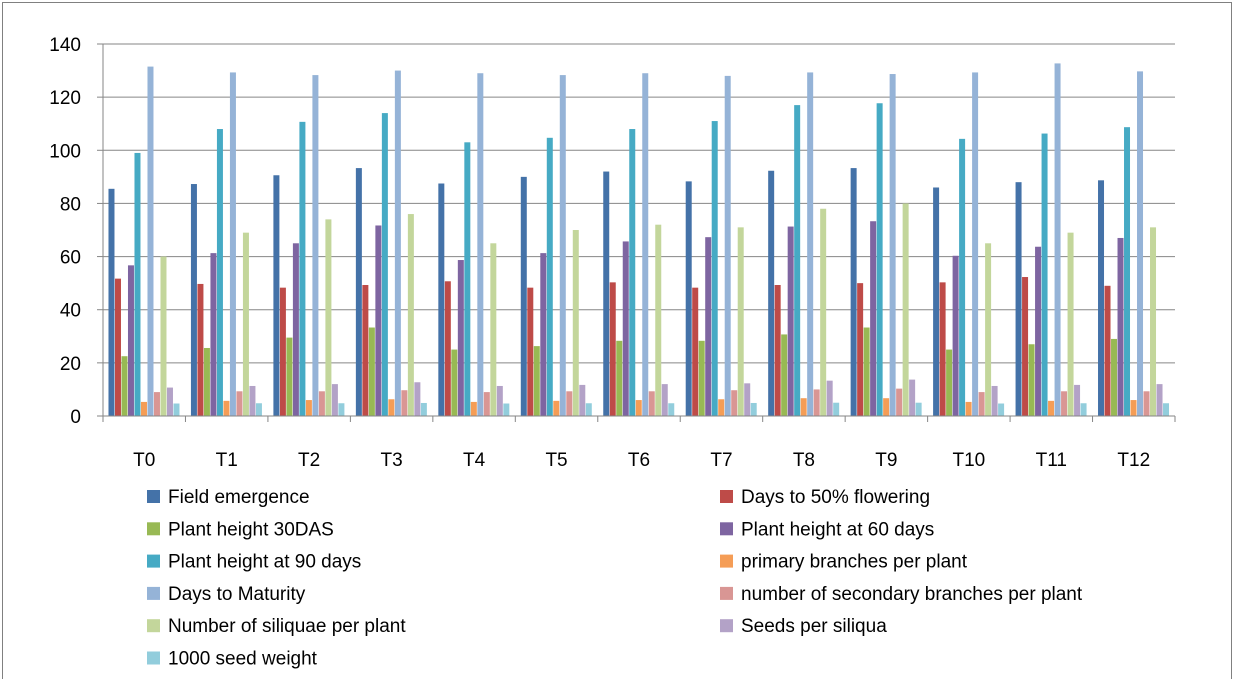 The height and width of the screenshot is (679, 1236). What do you see at coordinates (392, 460) in the screenshot?
I see `x-tick-label: T3` at bounding box center [392, 460].